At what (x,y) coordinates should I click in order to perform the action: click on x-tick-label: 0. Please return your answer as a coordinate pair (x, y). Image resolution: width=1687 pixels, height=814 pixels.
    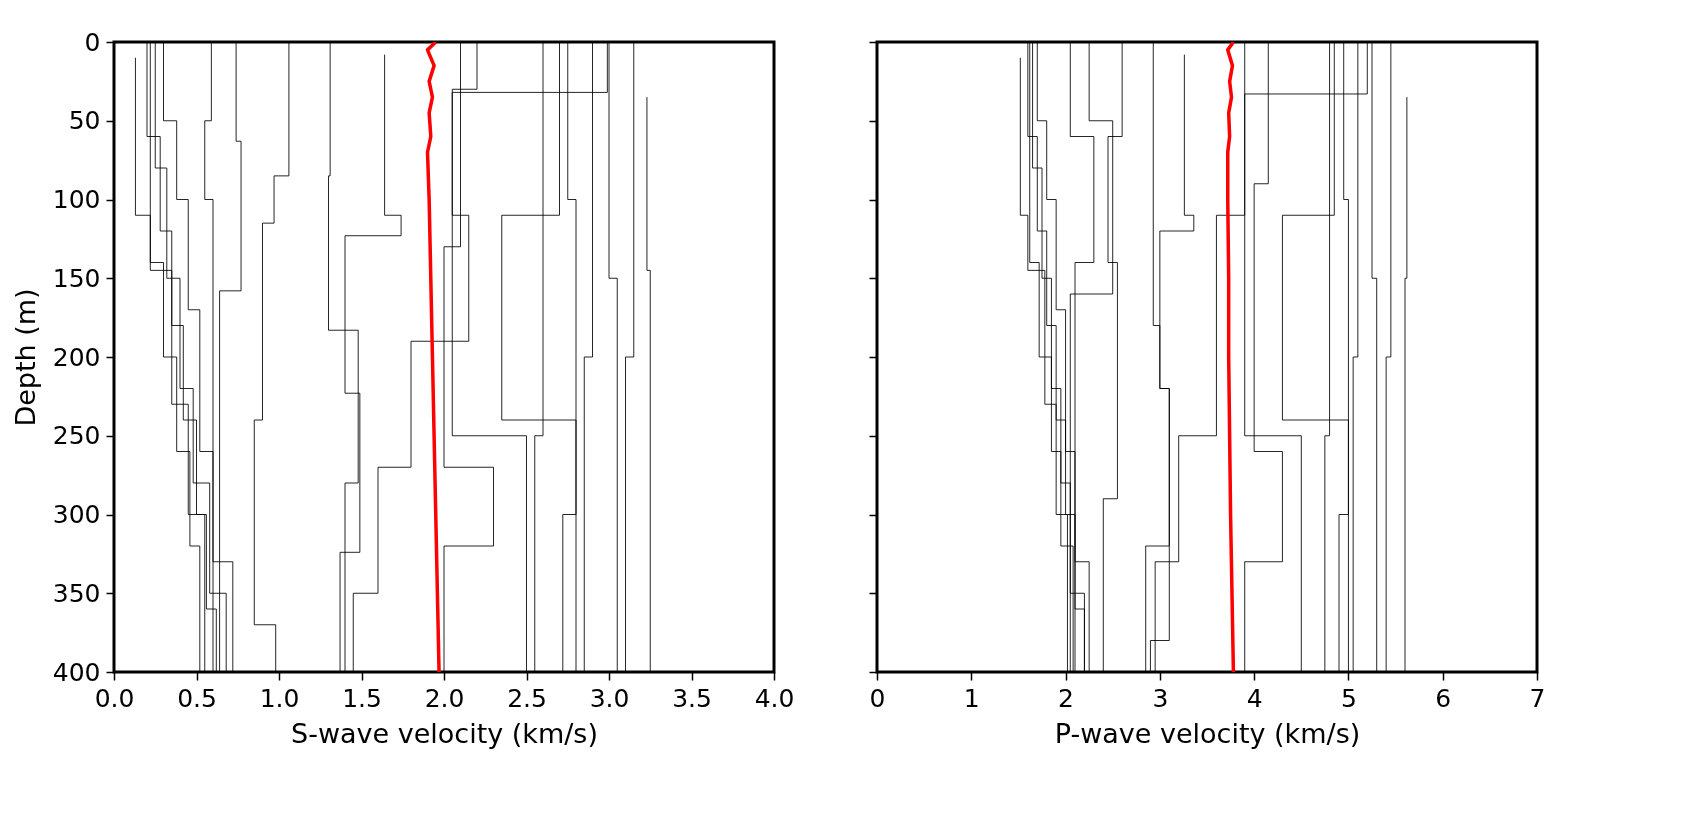
    Looking at the image, I should click on (877, 698).